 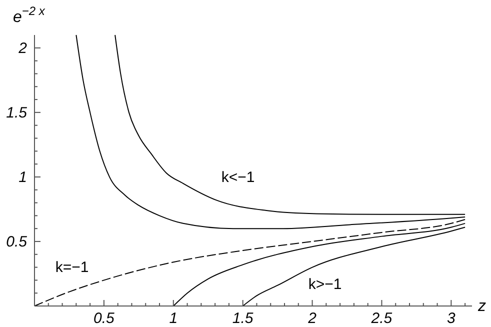 I want to click on x-tick-label: 2.5, so click(x=381, y=318).